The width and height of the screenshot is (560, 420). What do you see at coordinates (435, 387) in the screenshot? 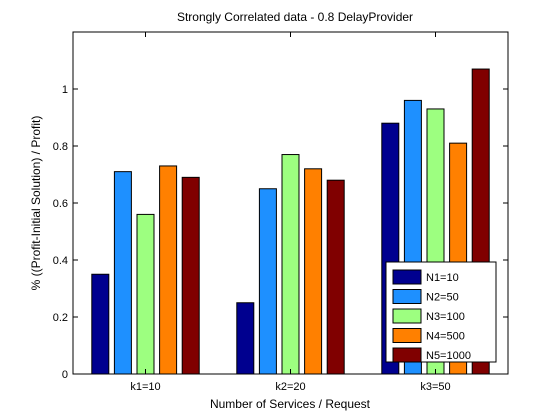
I see `x-tick-label: k3=50` at bounding box center [435, 387].